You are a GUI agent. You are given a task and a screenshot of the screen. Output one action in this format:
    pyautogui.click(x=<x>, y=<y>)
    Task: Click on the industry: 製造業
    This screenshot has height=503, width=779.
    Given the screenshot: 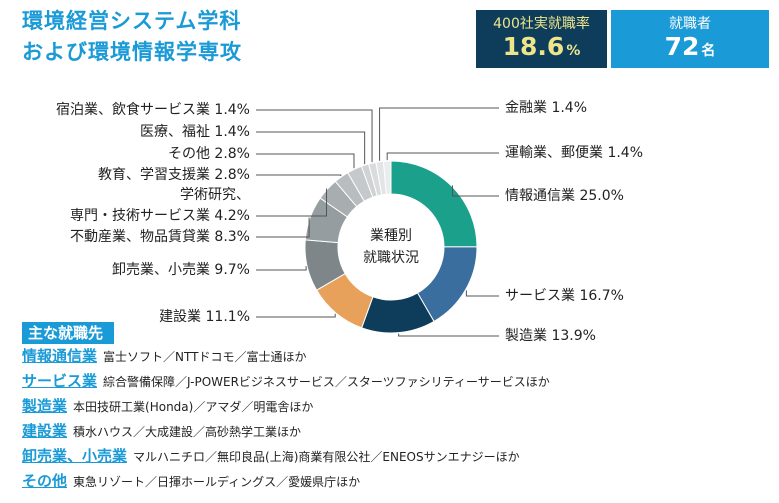 What is the action you would take?
    pyautogui.click(x=45, y=406)
    